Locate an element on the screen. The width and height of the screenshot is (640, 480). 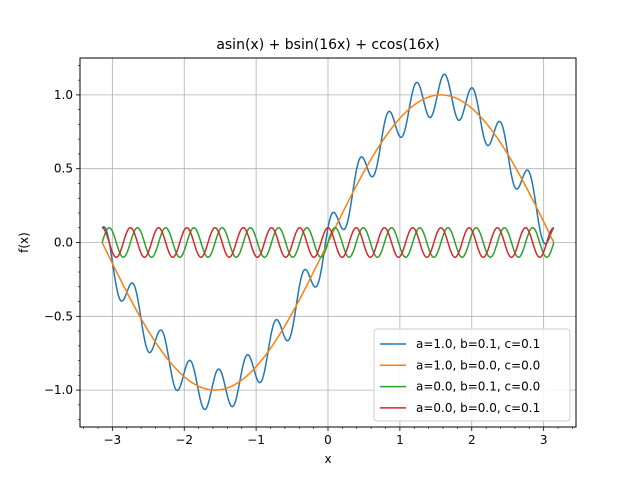
x-tick-label: 1 is located at coordinates (400, 440).